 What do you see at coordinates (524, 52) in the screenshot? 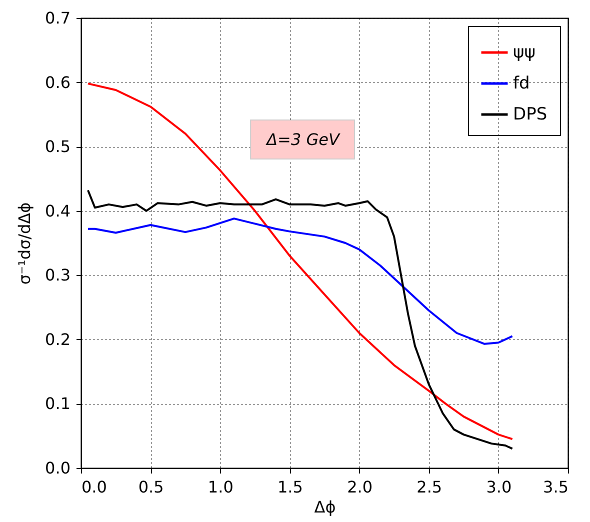
I see `legend-label: ψψ` at bounding box center [524, 52].